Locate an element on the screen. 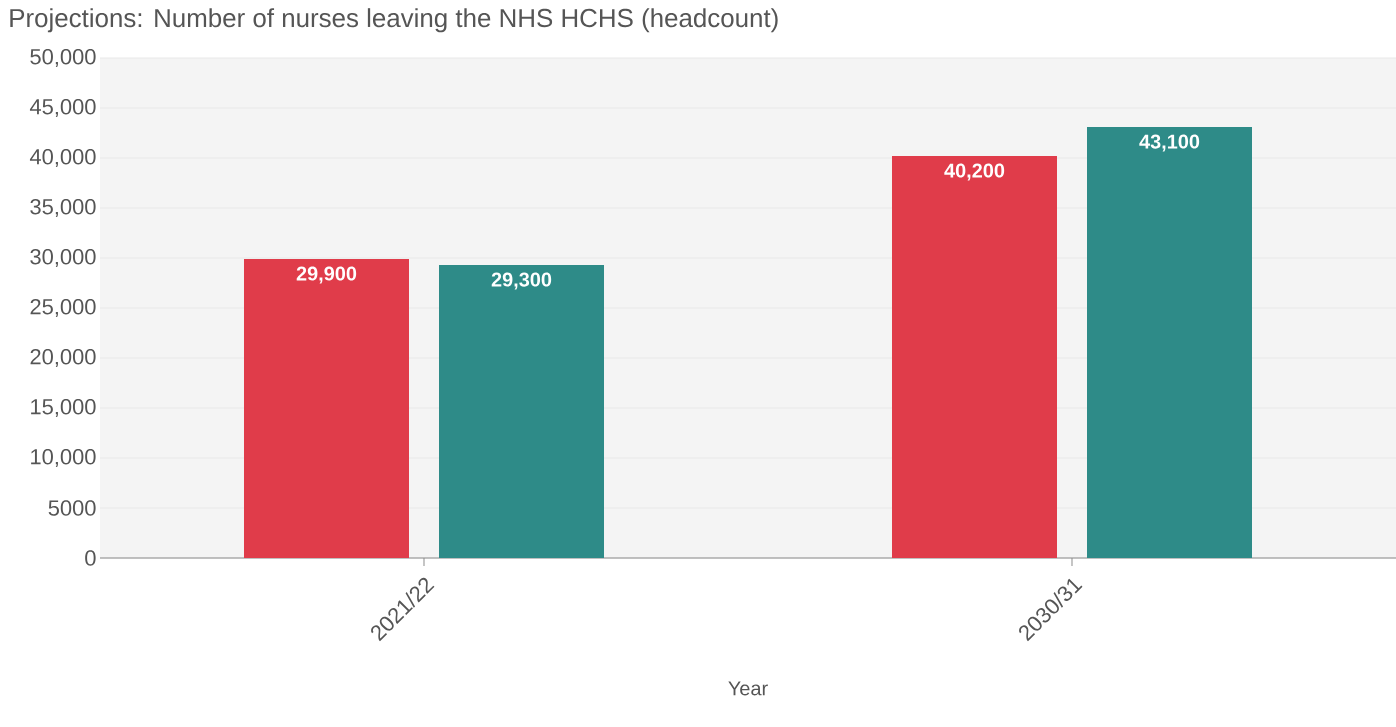 The height and width of the screenshot is (727, 1396). chart-title: Projections: Number of nurses leaving the NHS HCHS (headcount) is located at coordinates (394, 20).